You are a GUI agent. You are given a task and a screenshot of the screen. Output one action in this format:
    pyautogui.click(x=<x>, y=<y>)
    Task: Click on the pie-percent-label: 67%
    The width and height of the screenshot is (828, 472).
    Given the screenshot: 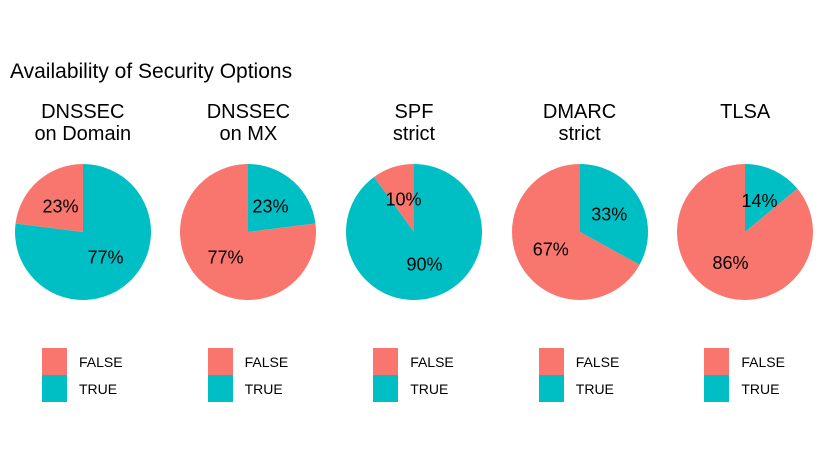 What is the action you would take?
    pyautogui.click(x=550, y=249)
    